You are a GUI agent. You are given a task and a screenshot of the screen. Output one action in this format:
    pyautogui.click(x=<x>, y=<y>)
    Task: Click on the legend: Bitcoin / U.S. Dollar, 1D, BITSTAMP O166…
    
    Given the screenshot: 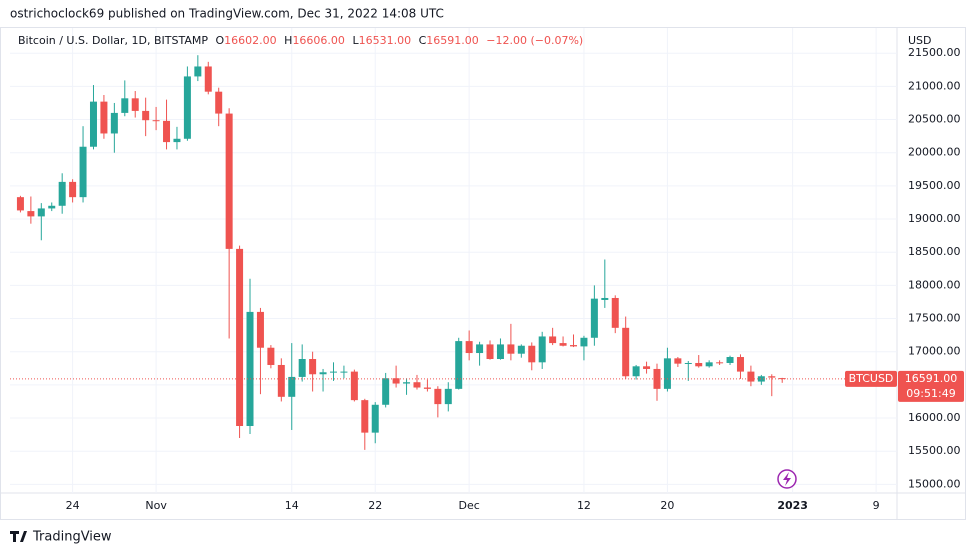 What is the action you would take?
    pyautogui.click(x=300, y=40)
    